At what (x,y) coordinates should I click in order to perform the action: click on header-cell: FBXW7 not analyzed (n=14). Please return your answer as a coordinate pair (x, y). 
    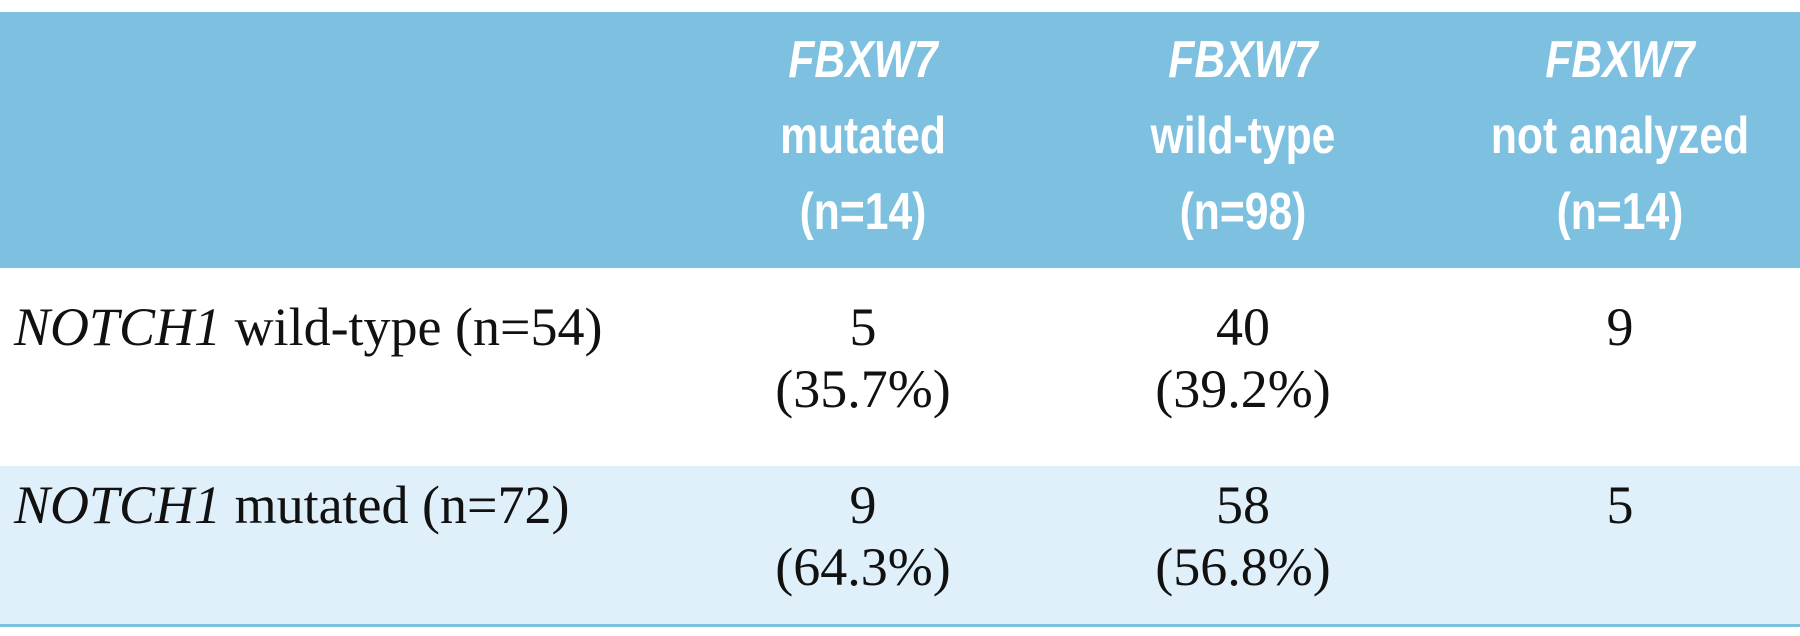
    Looking at the image, I should click on (1620, 136).